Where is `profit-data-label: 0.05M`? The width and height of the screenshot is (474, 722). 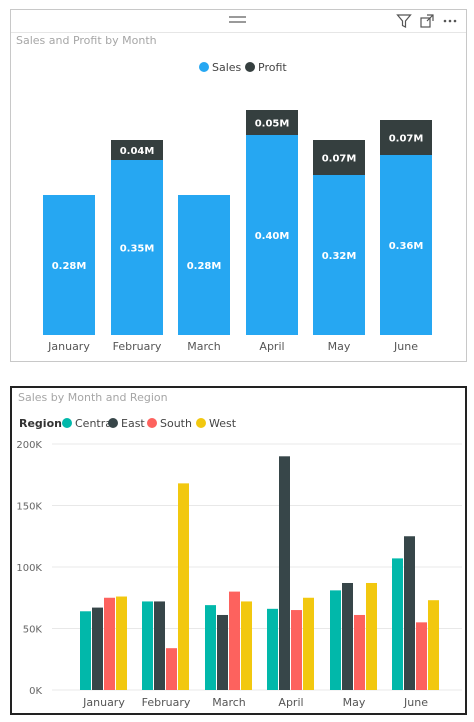
profit-data-label: 0.05M is located at coordinates (272, 124).